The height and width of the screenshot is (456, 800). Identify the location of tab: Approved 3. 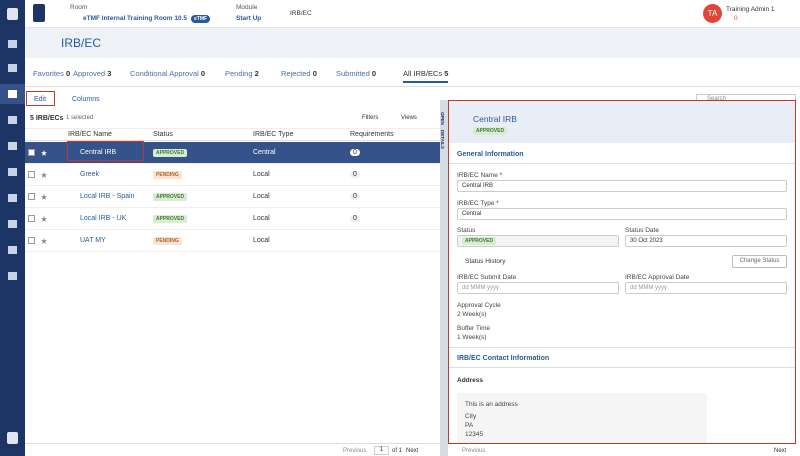
(92, 73).